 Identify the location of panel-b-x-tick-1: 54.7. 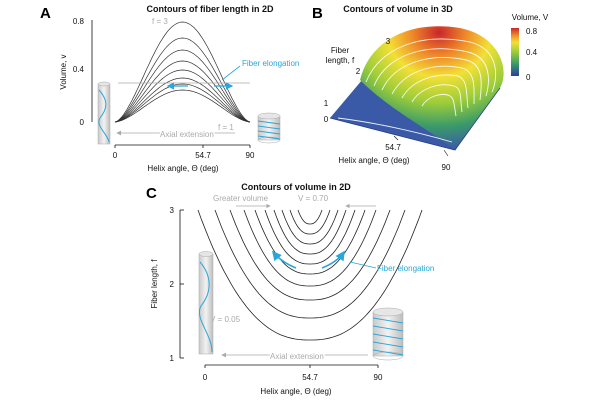
(393, 147).